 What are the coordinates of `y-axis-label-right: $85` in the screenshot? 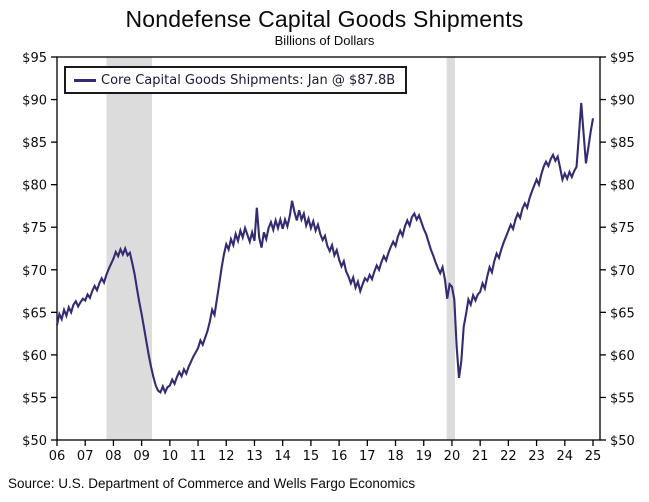 It's located at (622, 143).